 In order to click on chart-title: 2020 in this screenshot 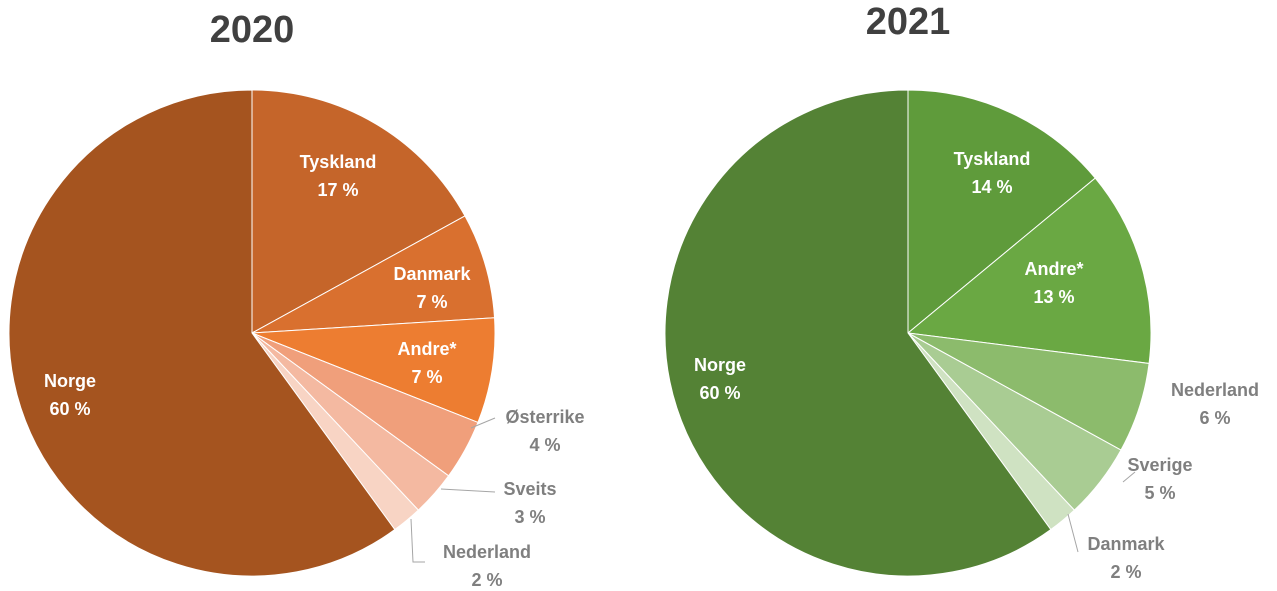, I will do `click(252, 30)`.